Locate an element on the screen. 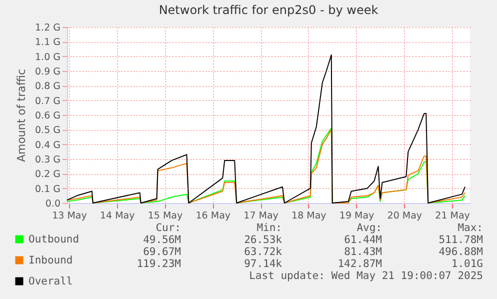 This screenshot has height=299, width=497. legend-label: Inbound is located at coordinates (50, 260).